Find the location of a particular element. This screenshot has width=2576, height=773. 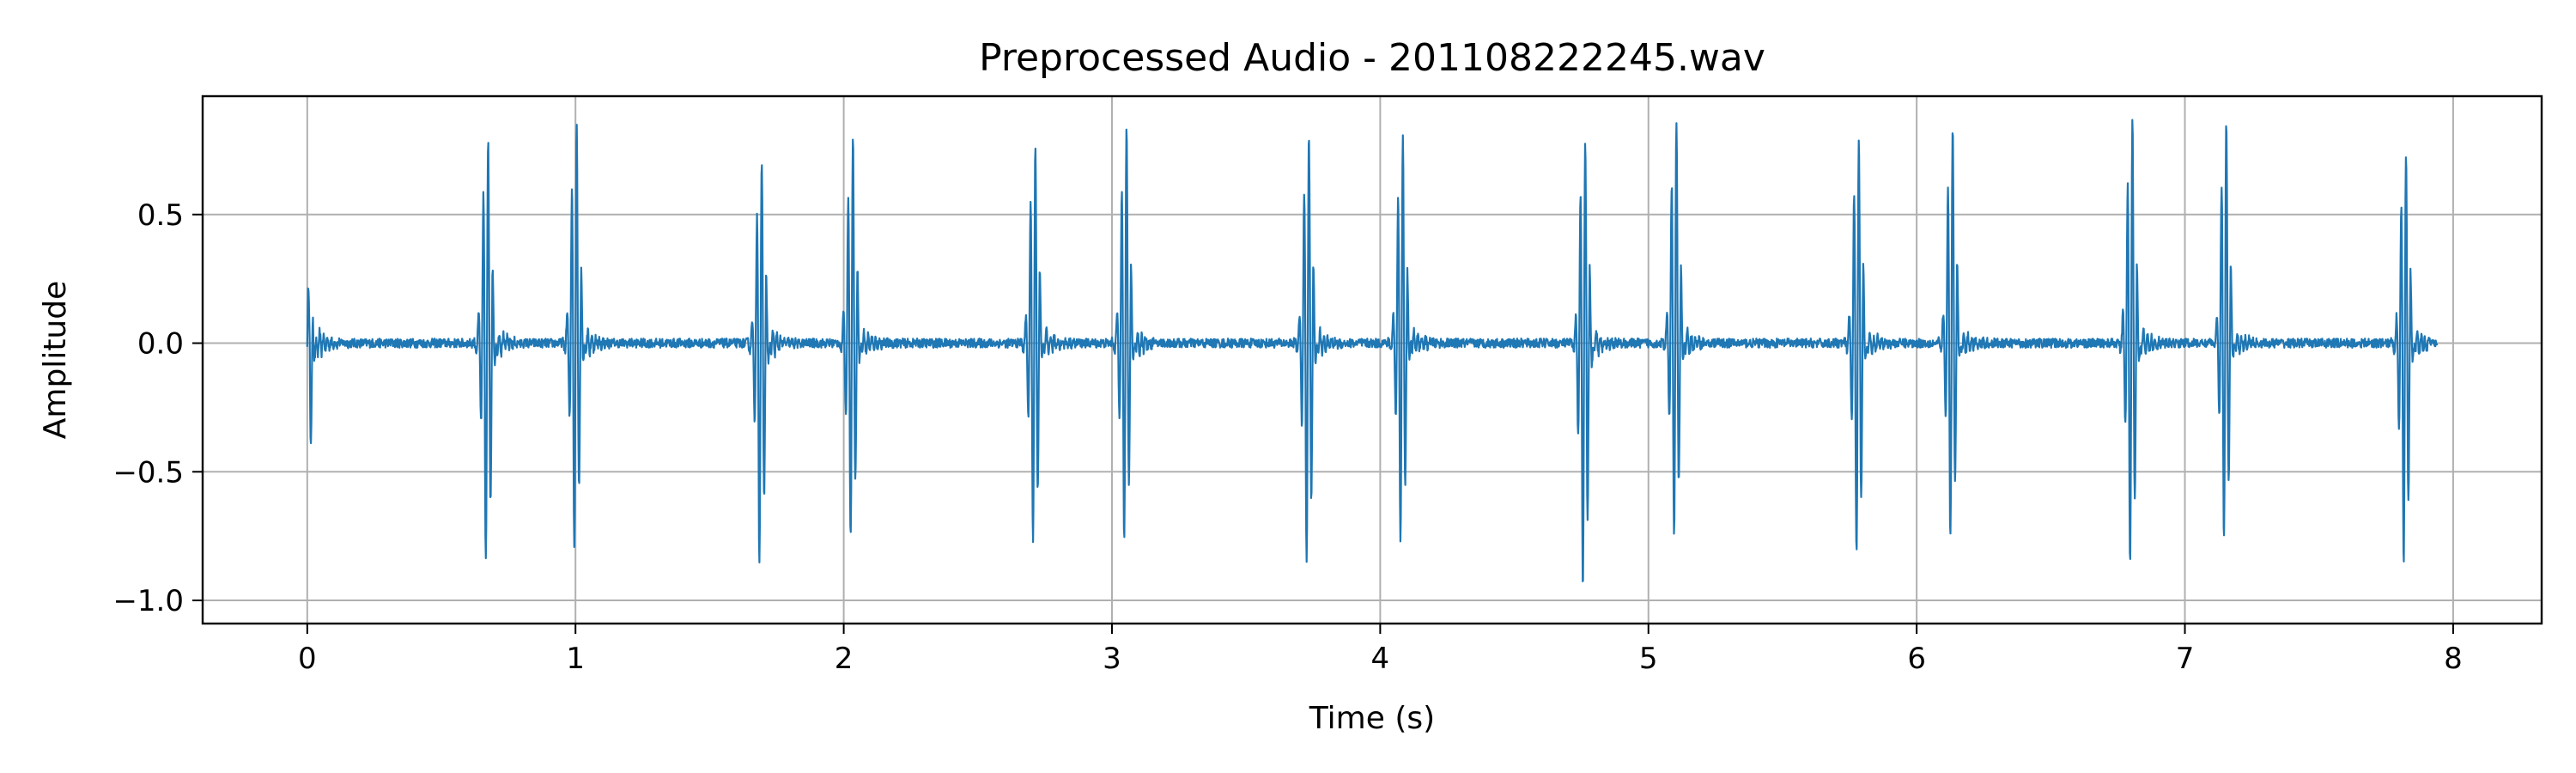

y-tick-label: −0.5 is located at coordinates (148, 472).